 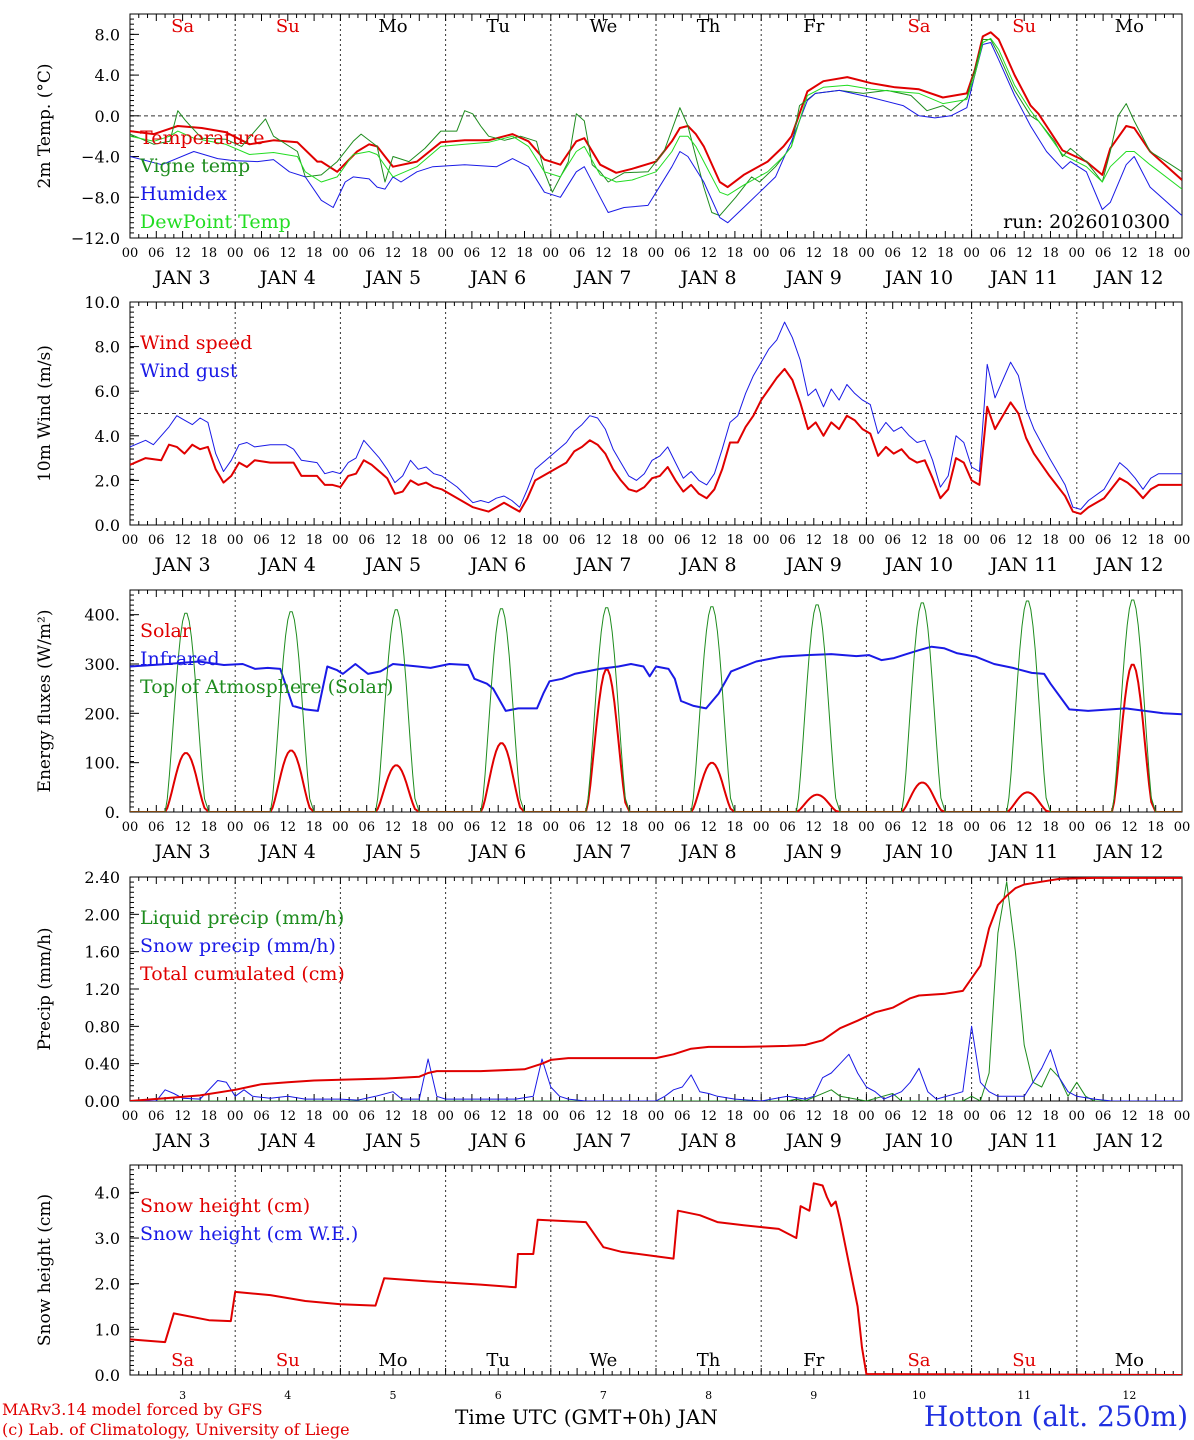 What do you see at coordinates (242, 918) in the screenshot?
I see `legend-entry: Liquid precip (mm/h)` at bounding box center [242, 918].